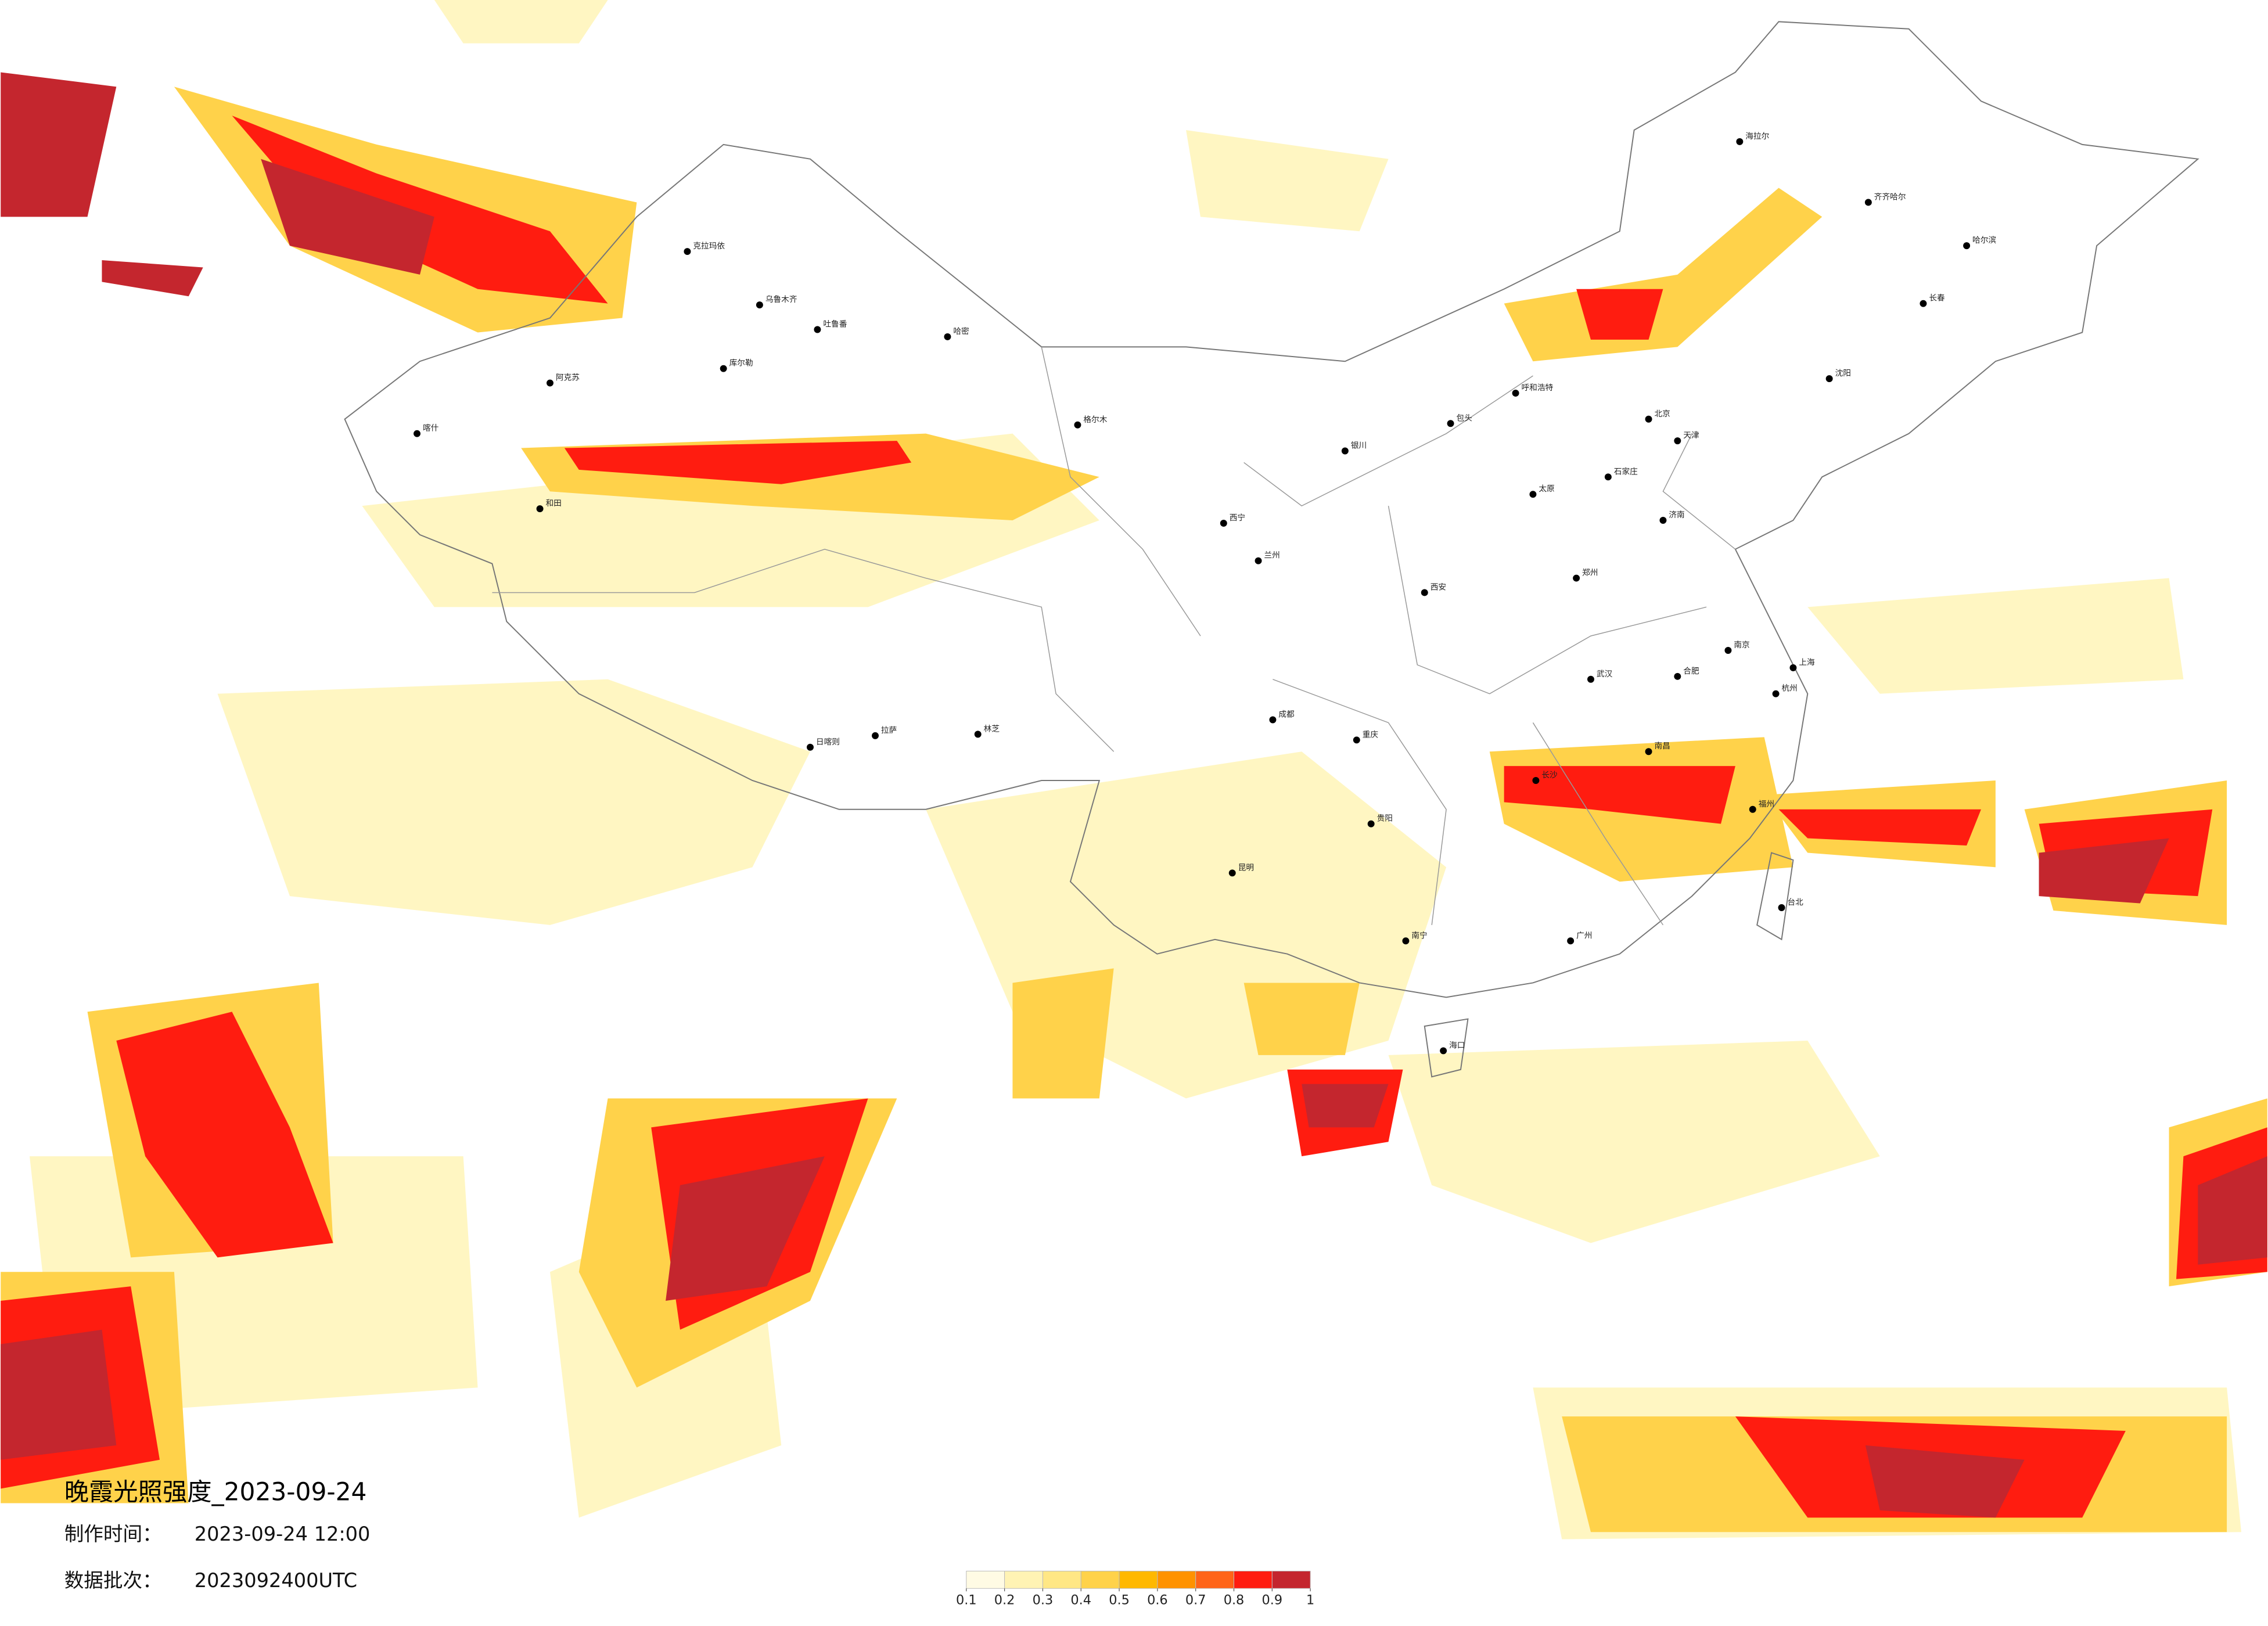 The width and height of the screenshot is (2268, 1626). I want to click on legend-tick-label: 0.8, so click(1234, 1600).